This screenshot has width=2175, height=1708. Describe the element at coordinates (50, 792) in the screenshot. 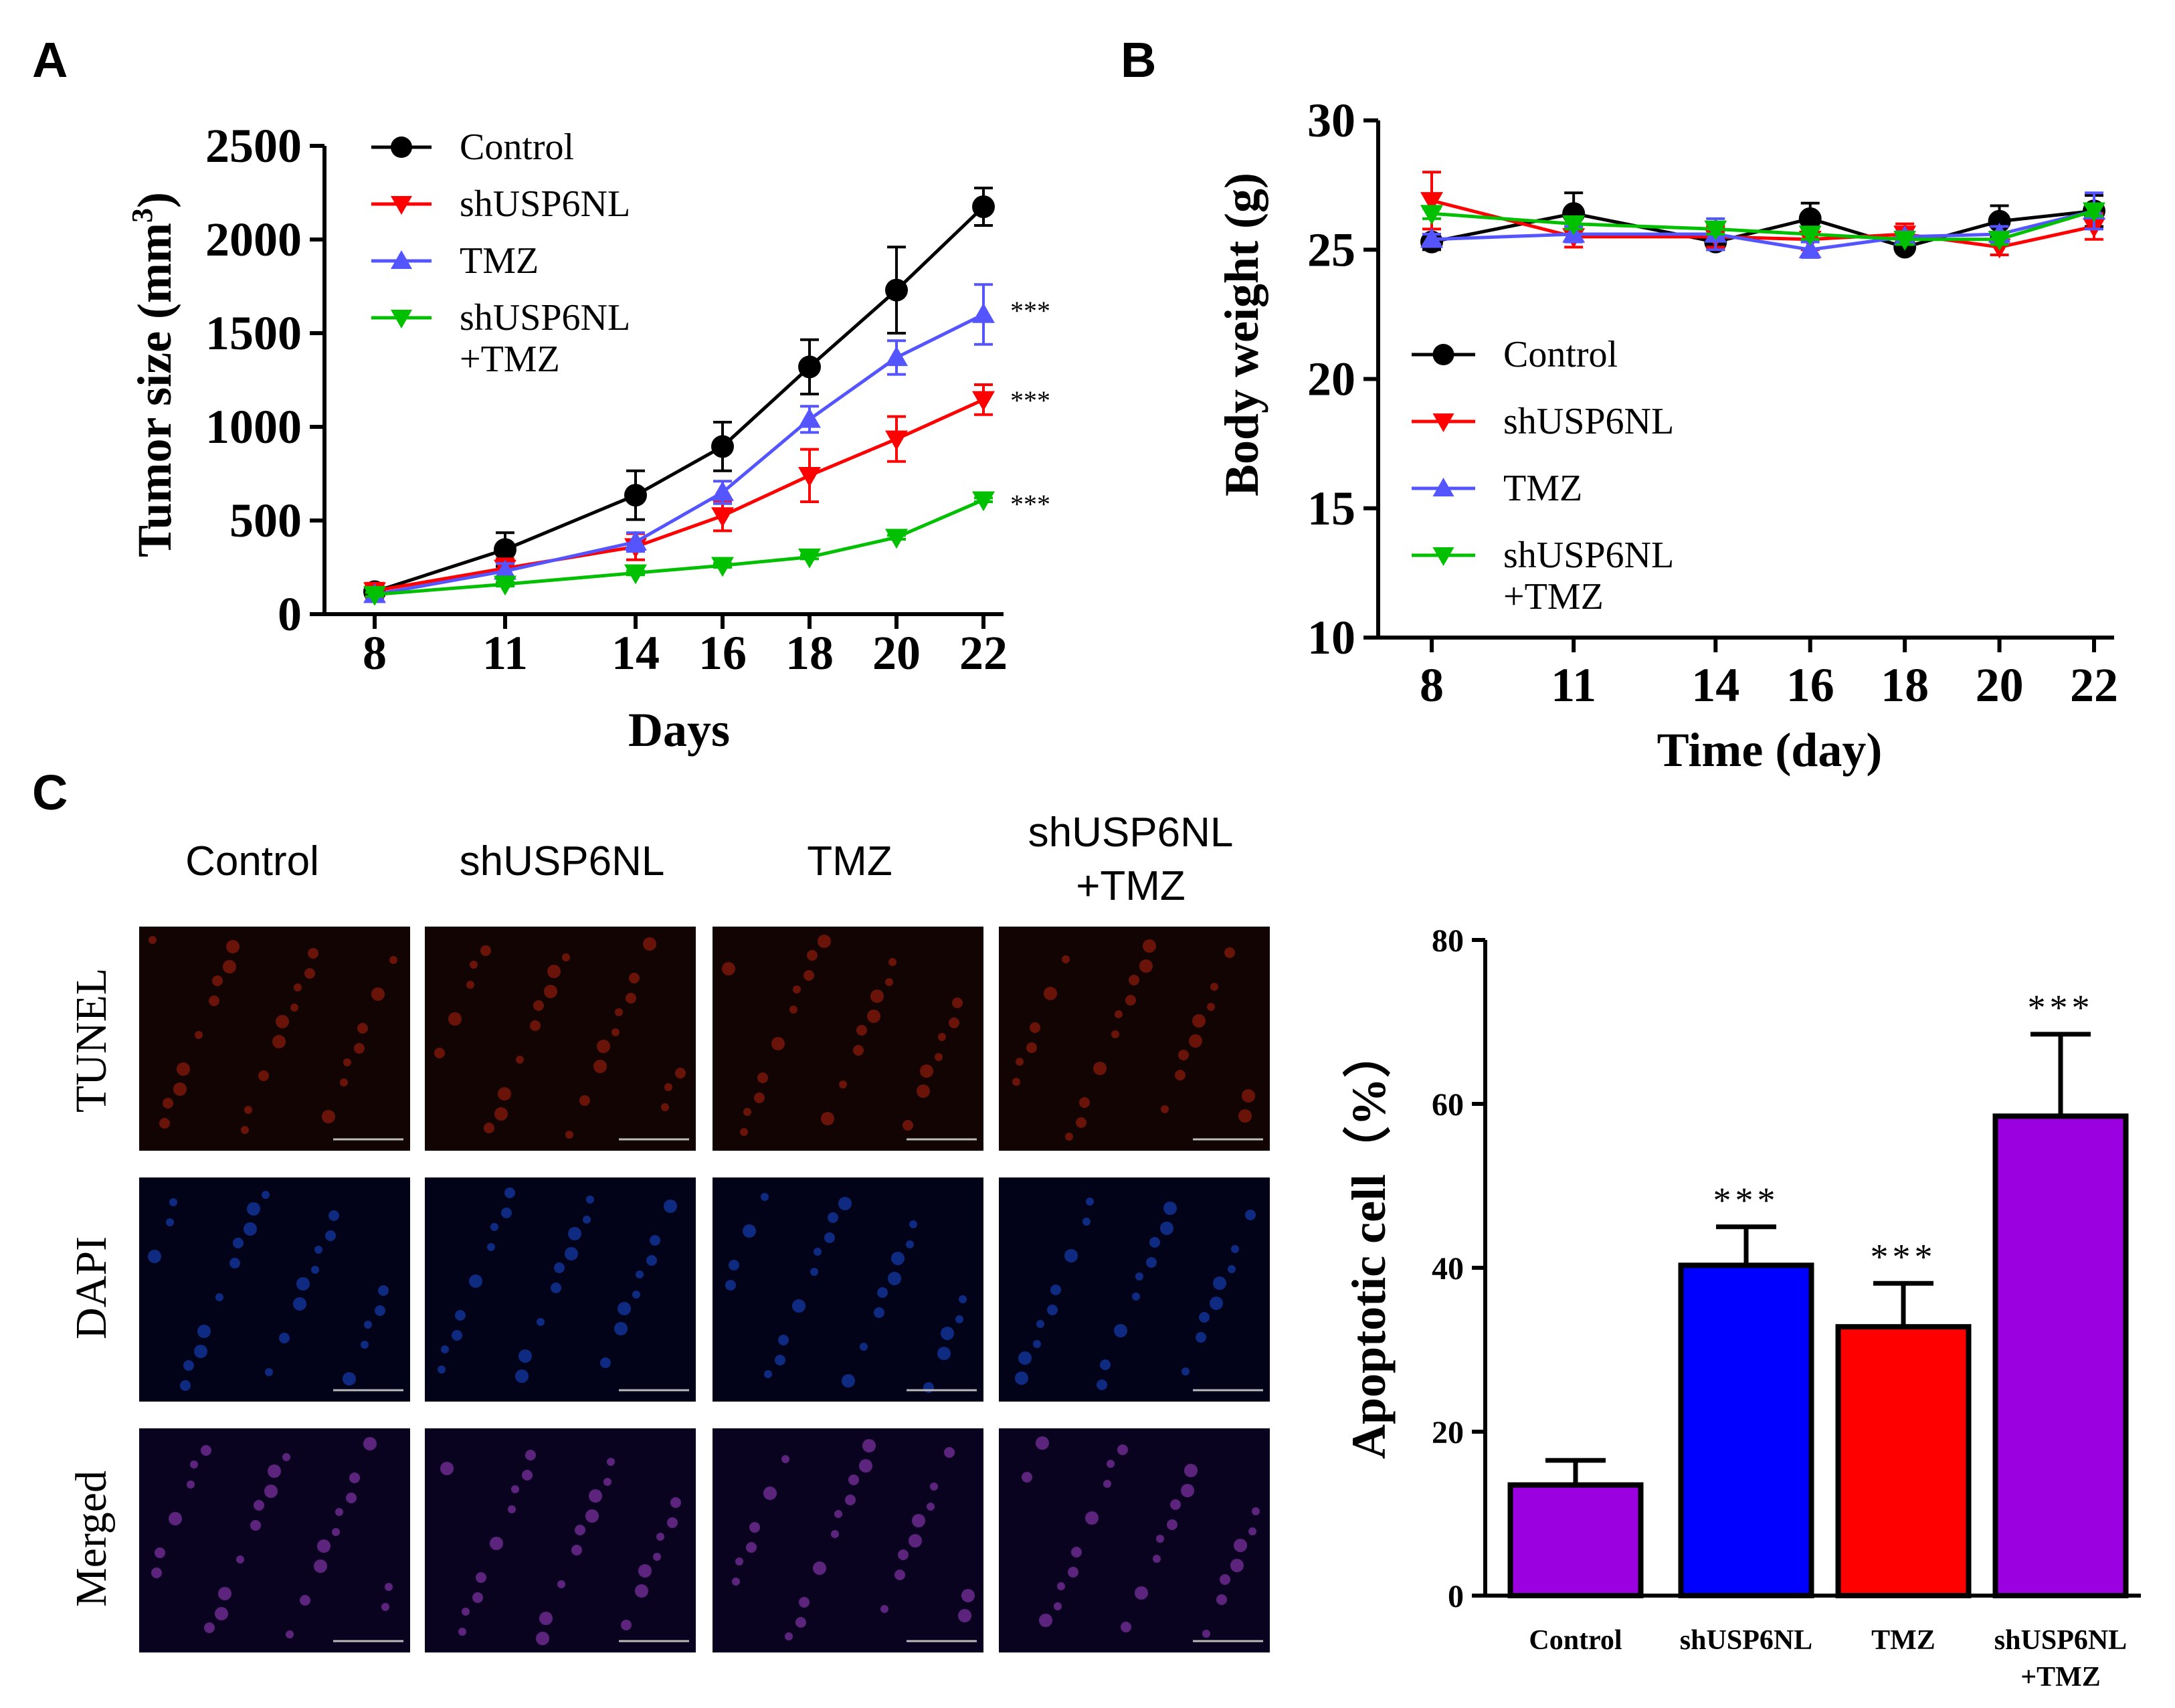

I see `panel-letter-c: C` at that location.